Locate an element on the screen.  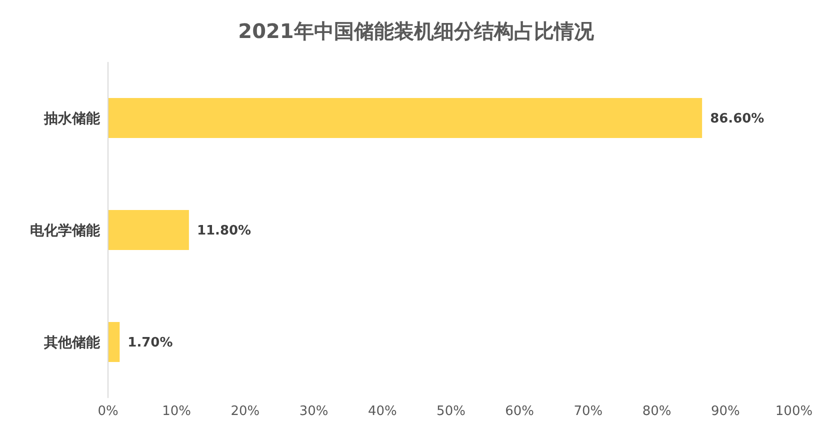
x-tick-label: 10% is located at coordinates (177, 412).